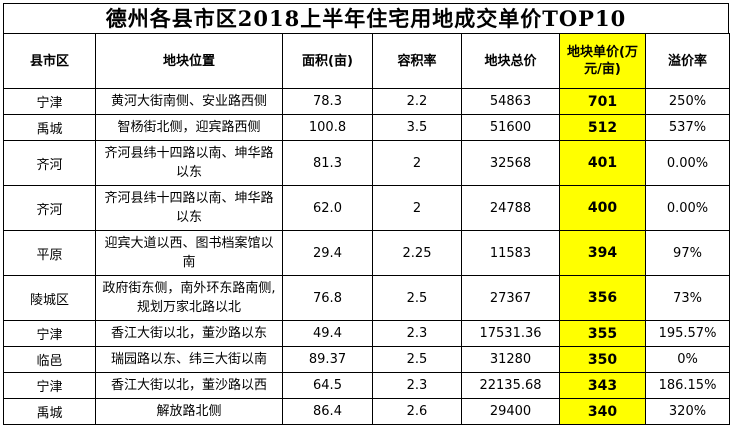 The height and width of the screenshot is (435, 732). I want to click on cell-area: 86.4, so click(327, 411).